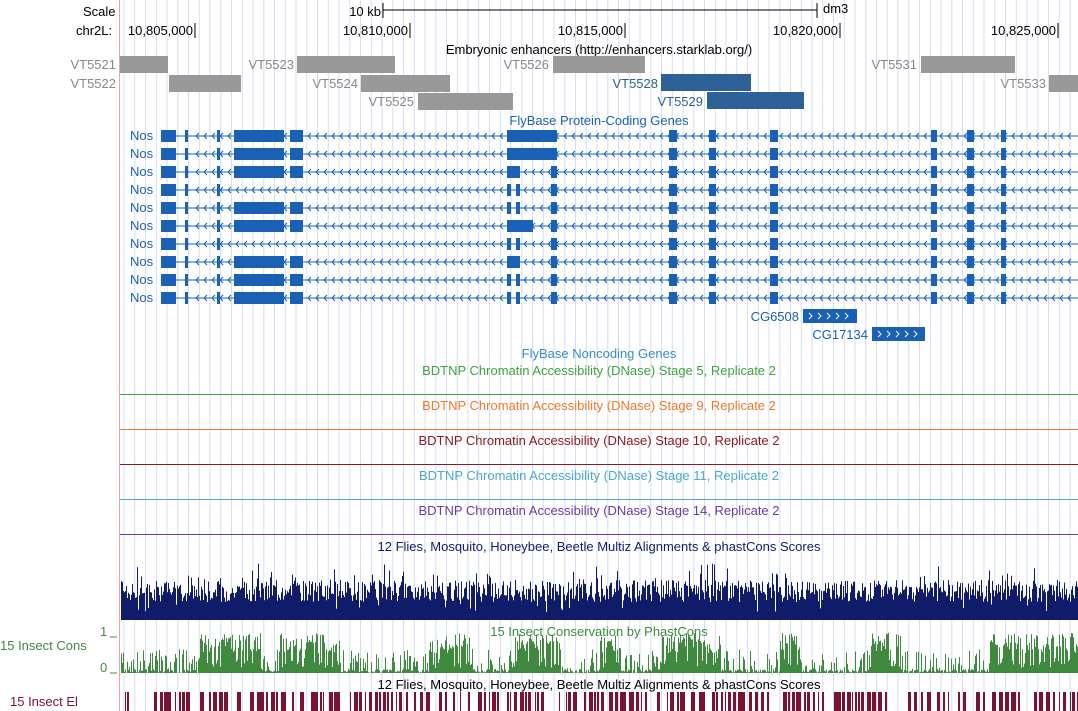  Describe the element at coordinates (93, 83) in the screenshot. I see `enhancer-label: VT5522` at that location.